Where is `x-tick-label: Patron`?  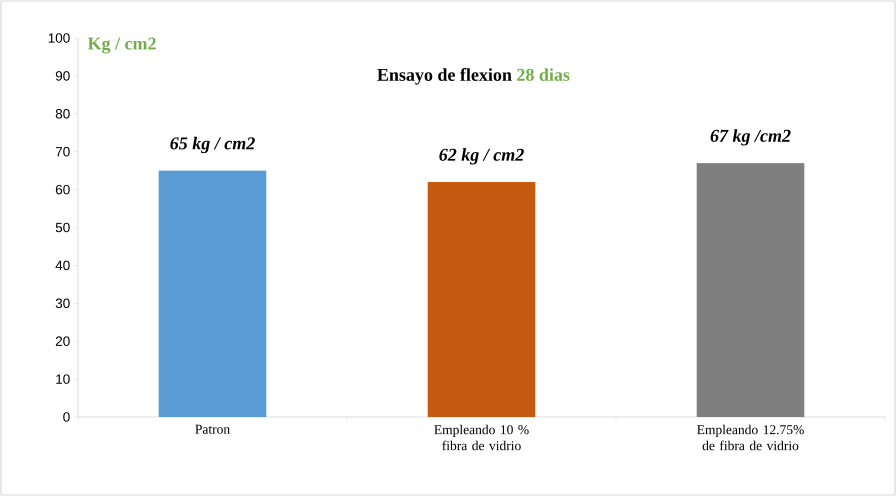 x-tick-label: Patron is located at coordinates (212, 429).